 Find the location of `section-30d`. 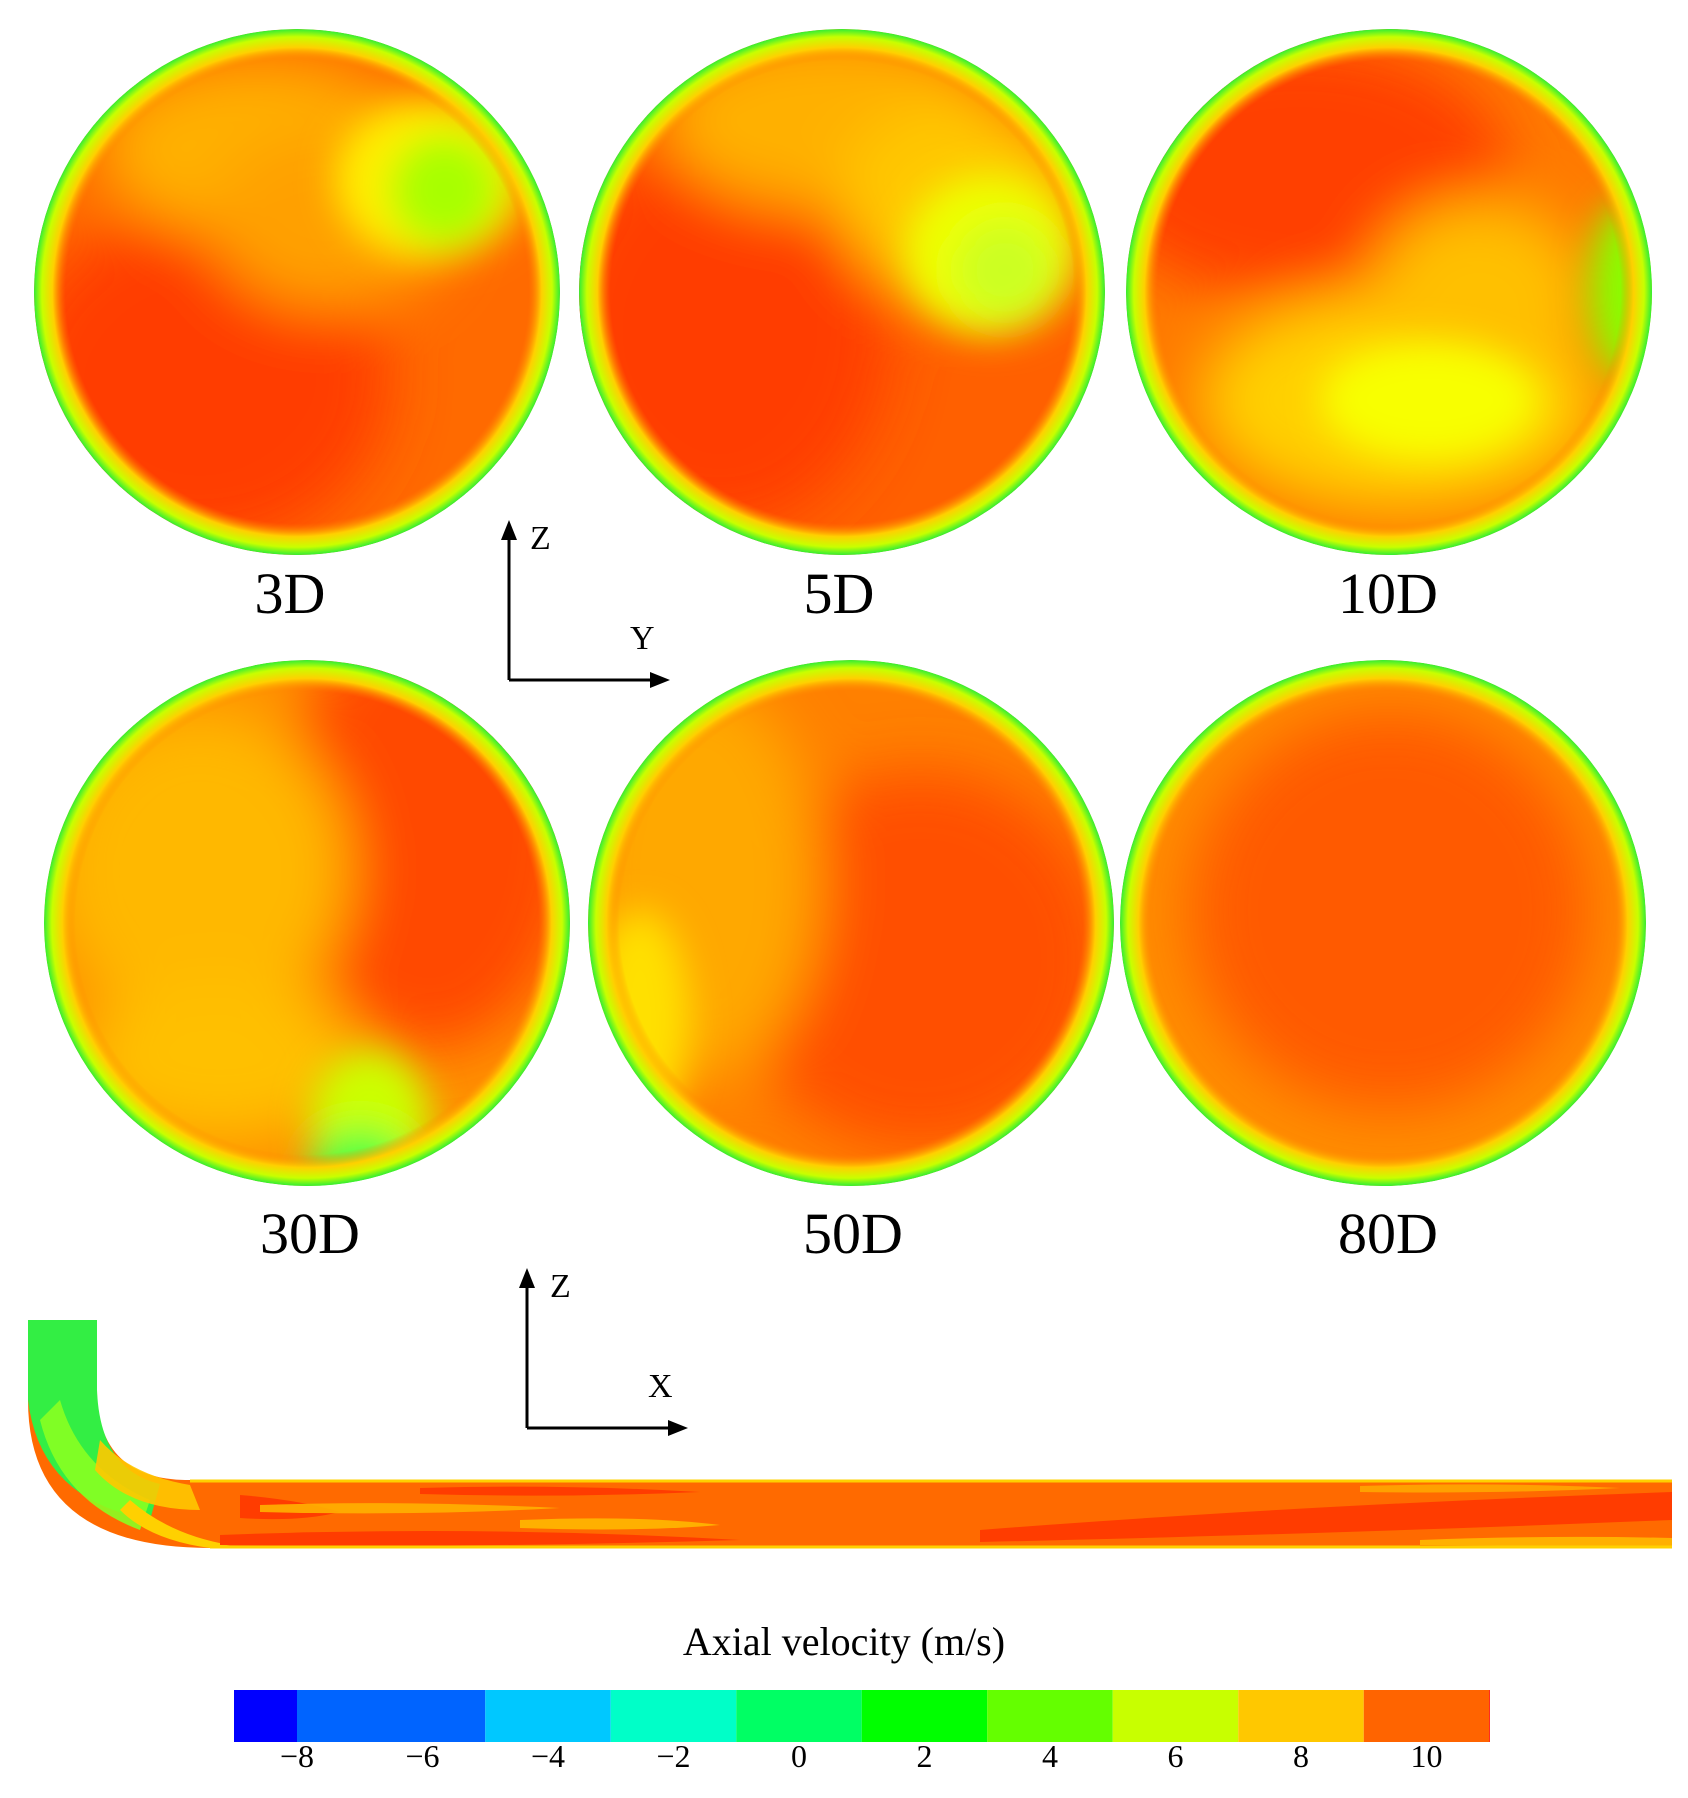

section-30d is located at coordinates (307, 923).